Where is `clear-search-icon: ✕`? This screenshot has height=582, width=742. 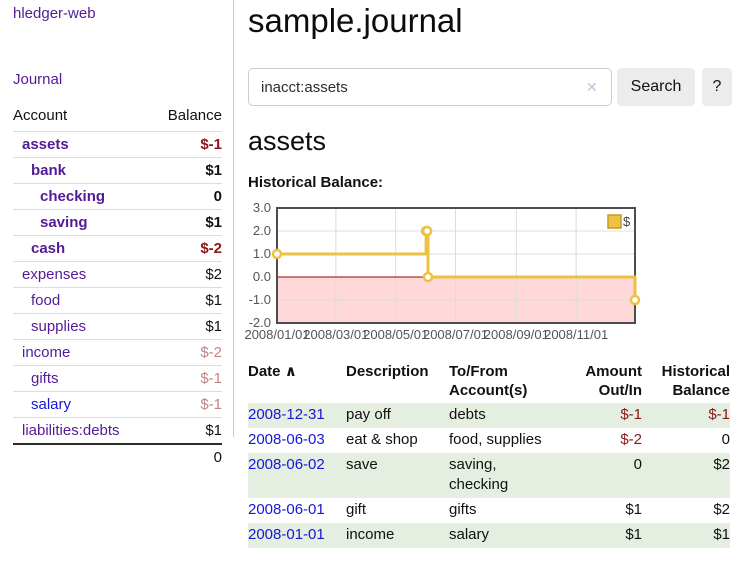 clear-search-icon: ✕ is located at coordinates (592, 87).